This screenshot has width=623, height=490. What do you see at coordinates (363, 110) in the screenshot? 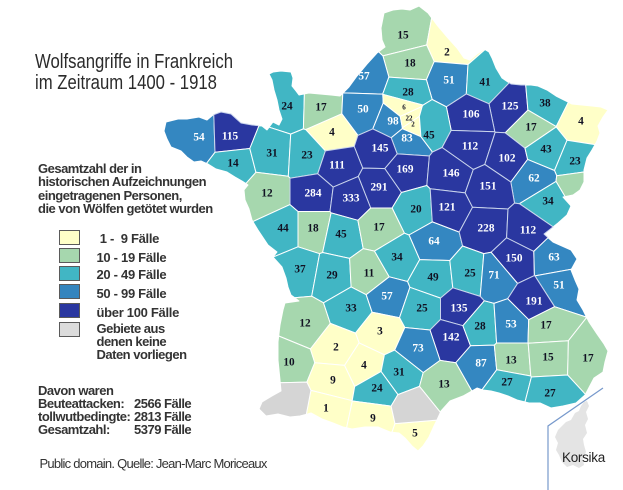
I see `svg-text: 50` at bounding box center [363, 110].